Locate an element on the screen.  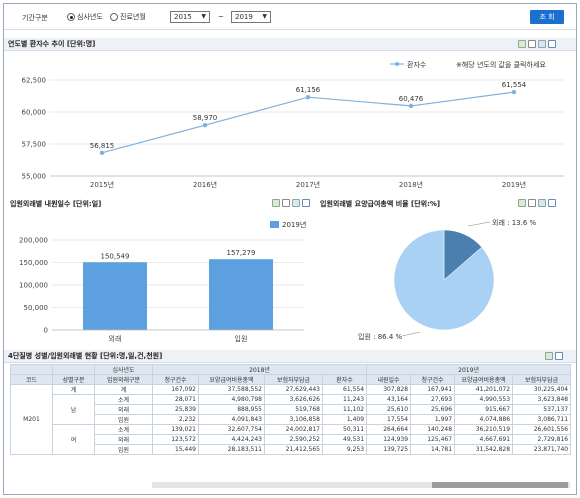
cell-value: 3,086,711 is located at coordinates (542, 419).